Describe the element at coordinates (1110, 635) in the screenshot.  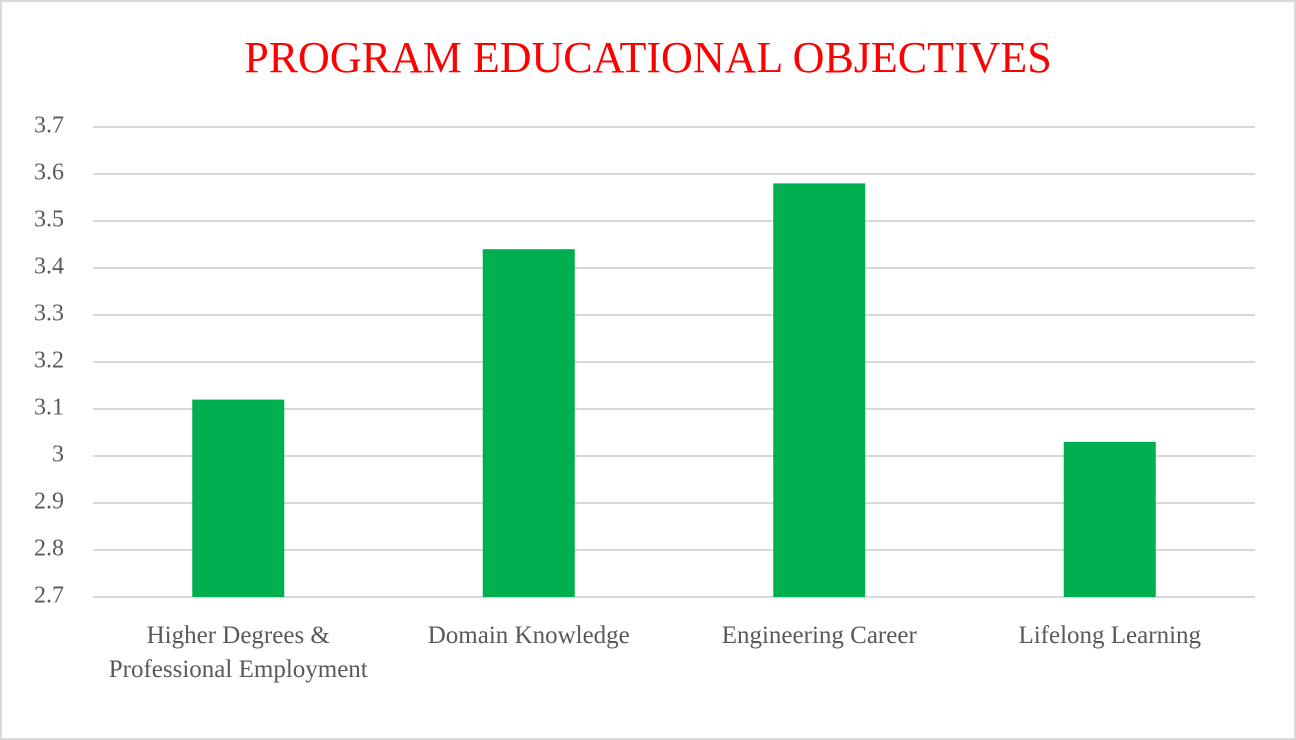
I see `x-tick-label: Lifelong Learning` at that location.